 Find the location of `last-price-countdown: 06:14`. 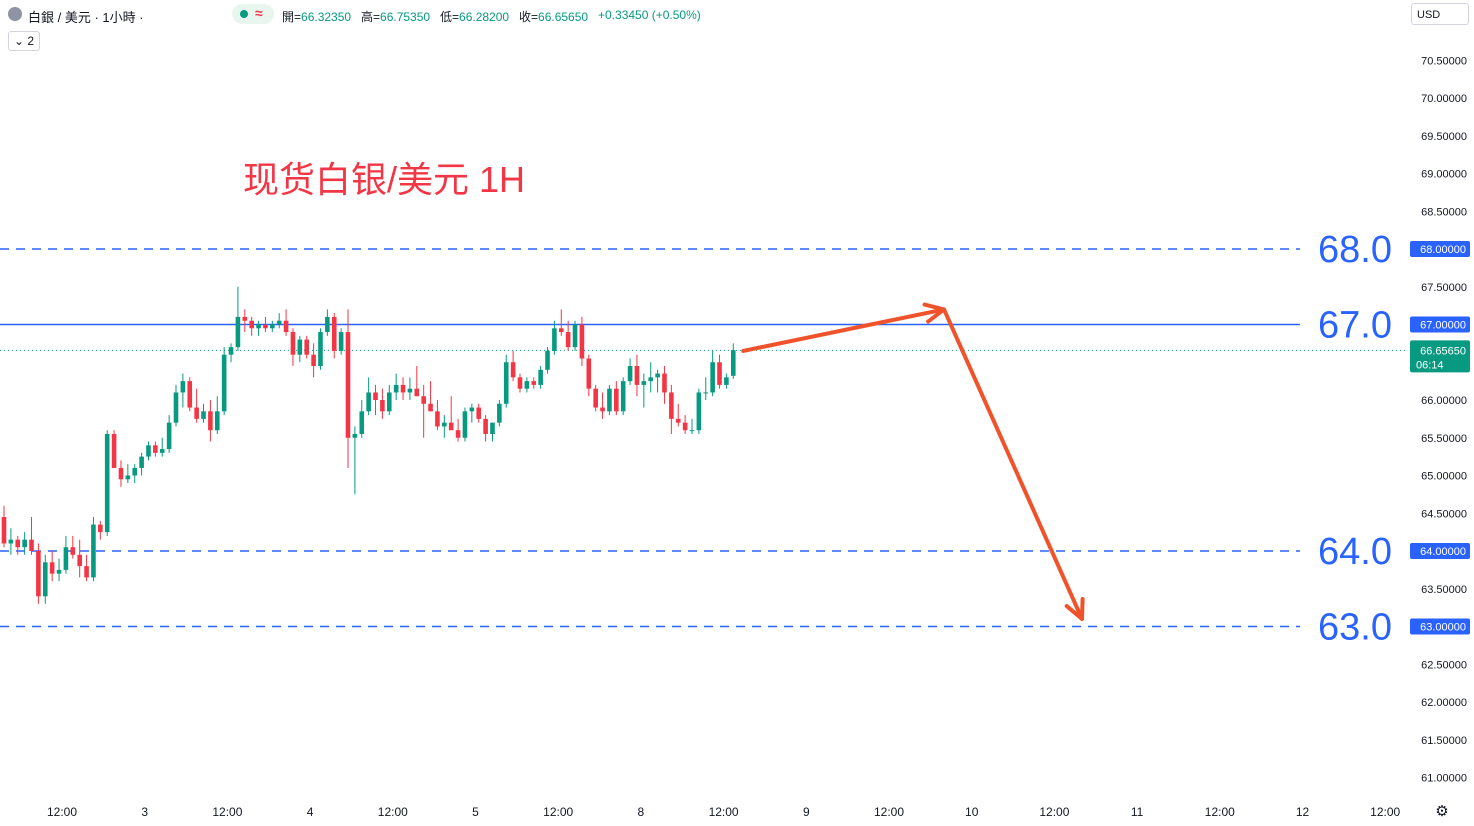

last-price-countdown: 06:14 is located at coordinates (1430, 365).